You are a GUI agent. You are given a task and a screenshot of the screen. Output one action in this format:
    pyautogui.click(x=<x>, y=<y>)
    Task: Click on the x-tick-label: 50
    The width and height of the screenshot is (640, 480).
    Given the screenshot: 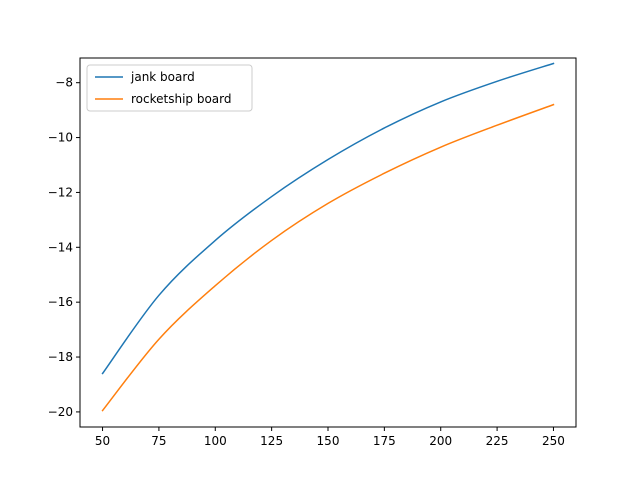 What is the action you would take?
    pyautogui.click(x=102, y=441)
    